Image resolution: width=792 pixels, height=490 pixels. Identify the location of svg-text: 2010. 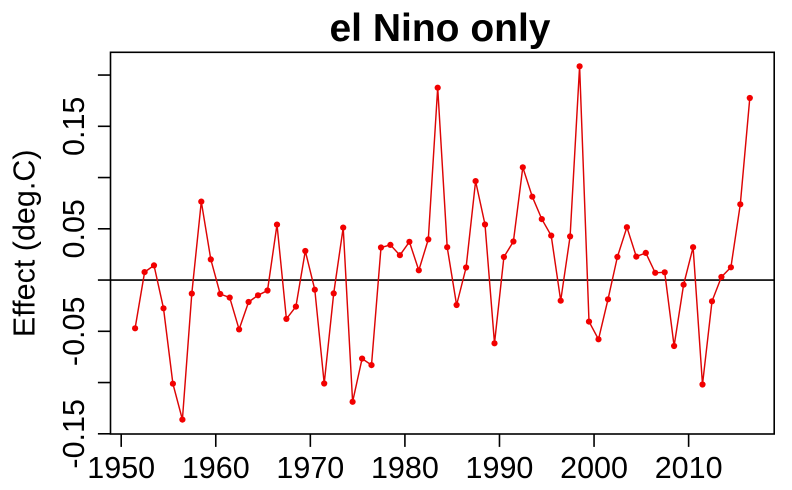
(689, 468).